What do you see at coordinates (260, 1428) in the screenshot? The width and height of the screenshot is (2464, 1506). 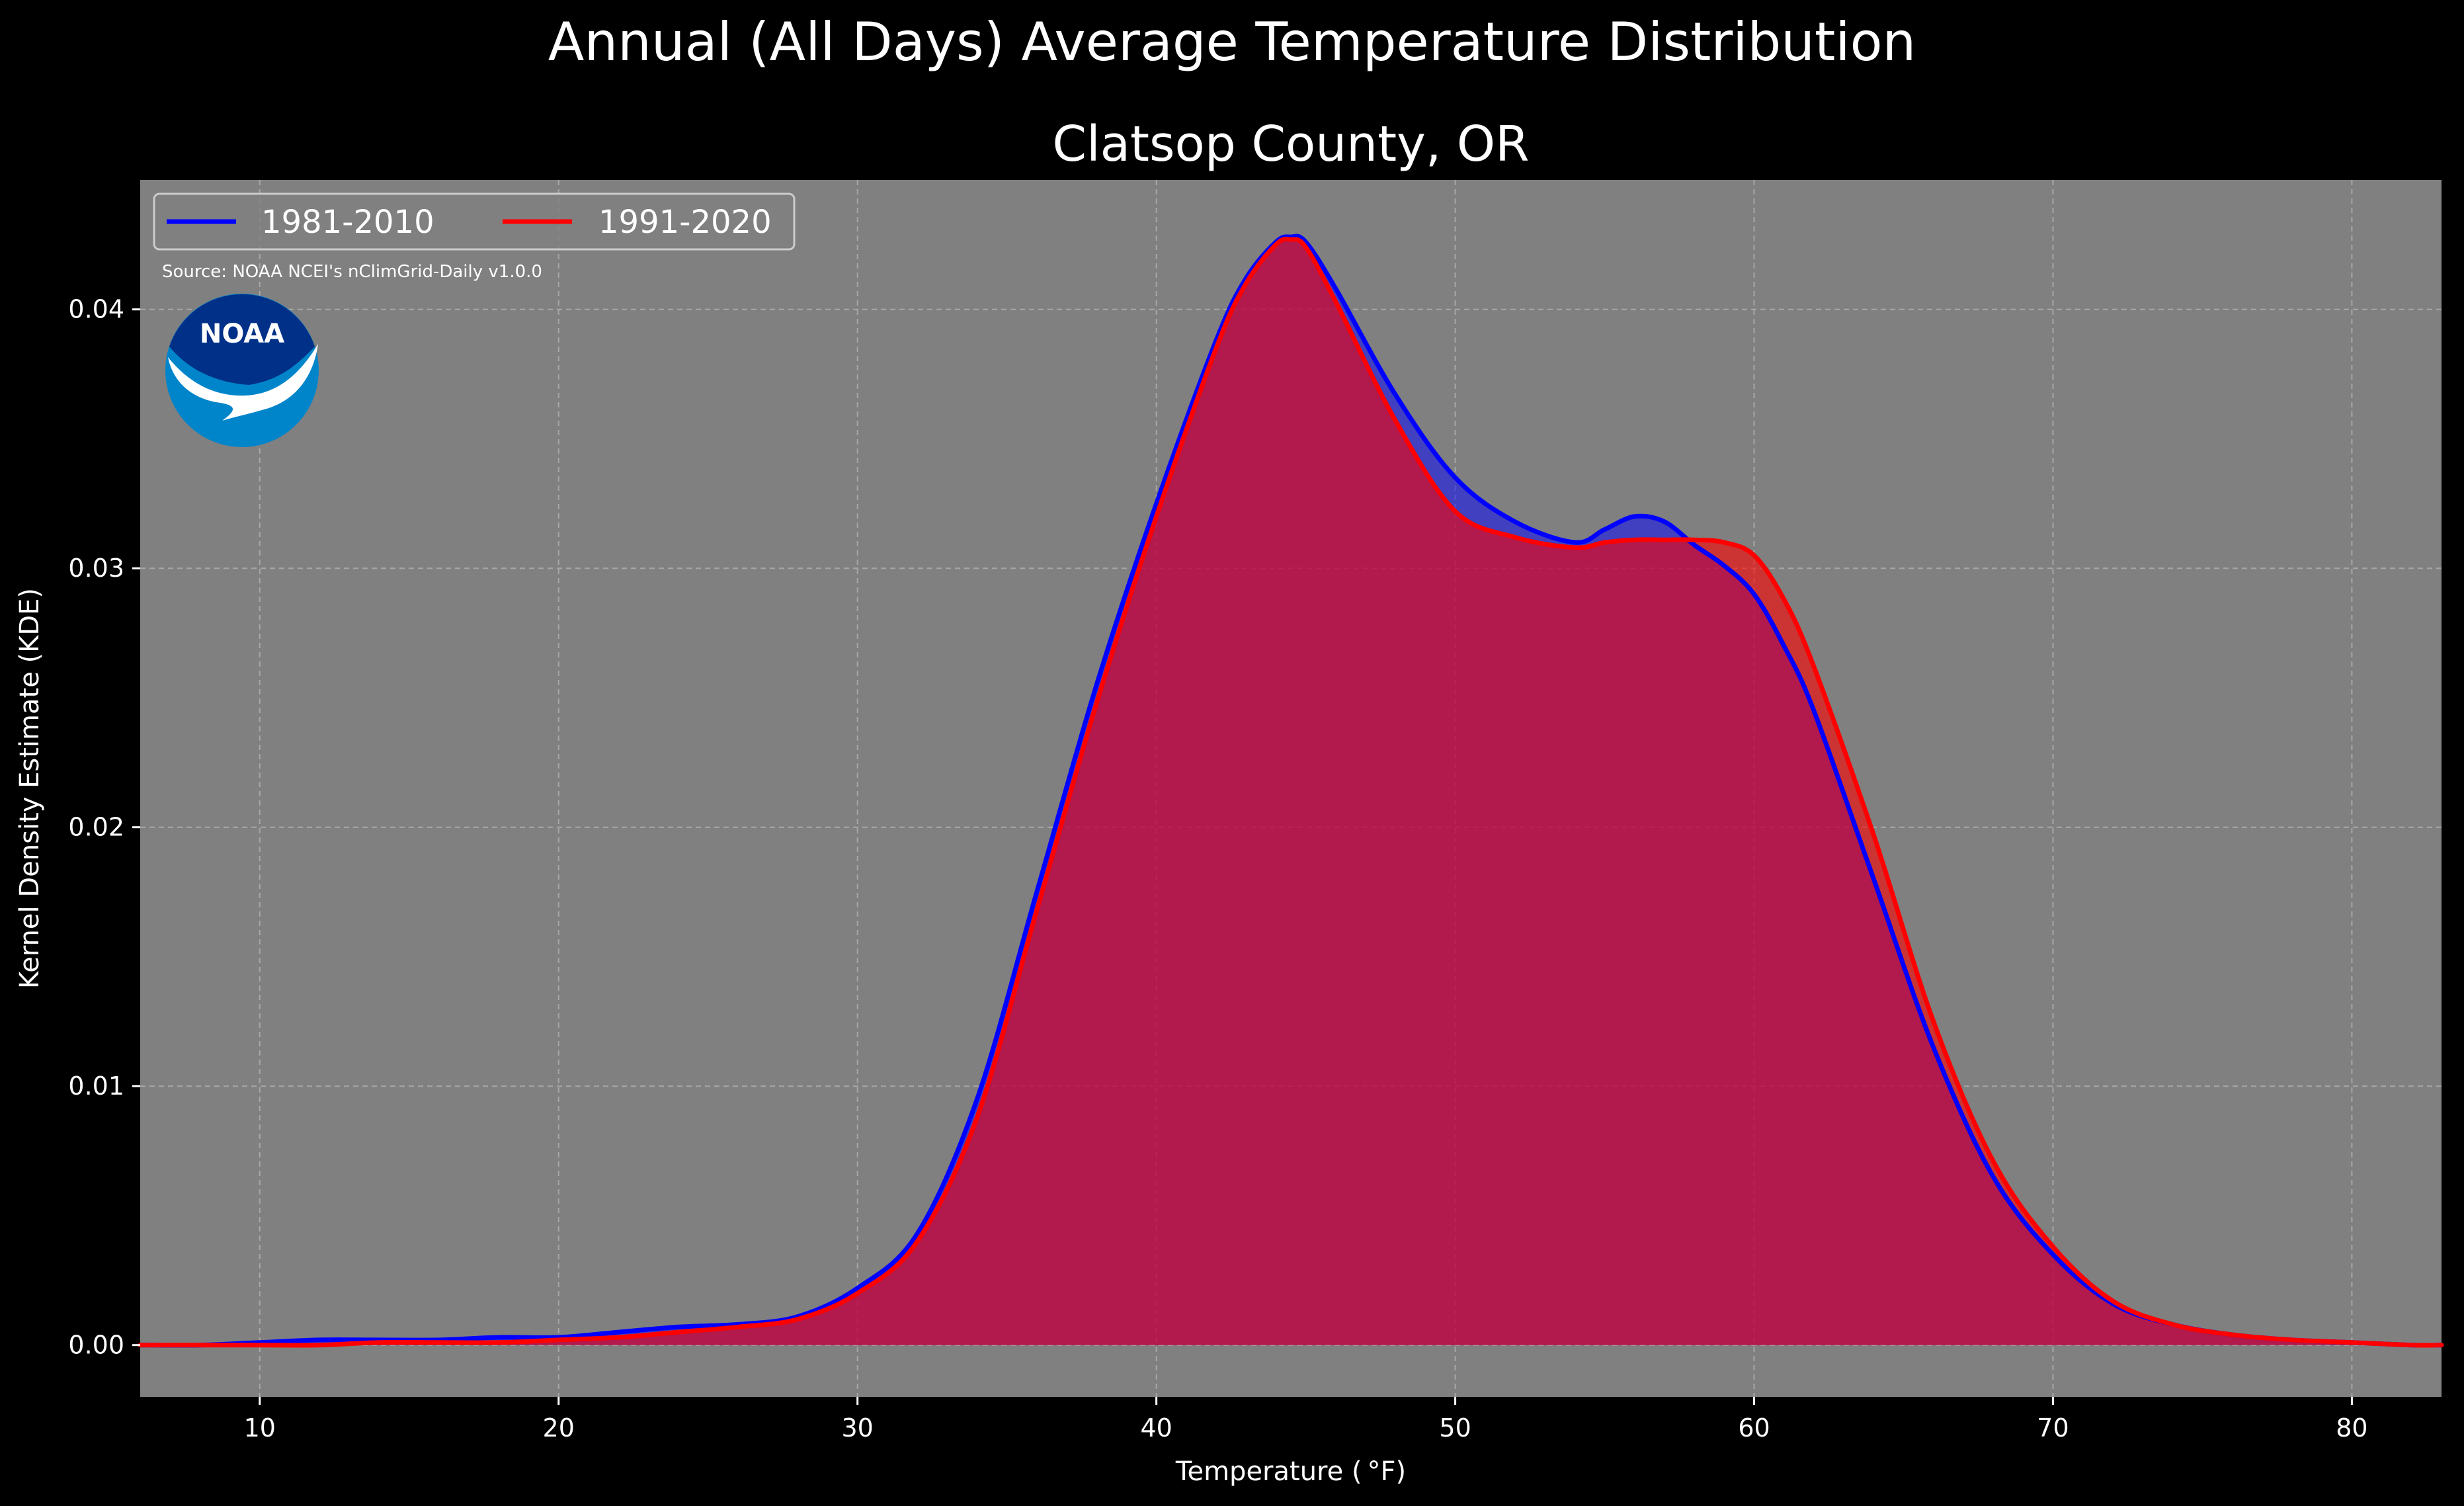 I see `x-tick-label: 10` at bounding box center [260, 1428].